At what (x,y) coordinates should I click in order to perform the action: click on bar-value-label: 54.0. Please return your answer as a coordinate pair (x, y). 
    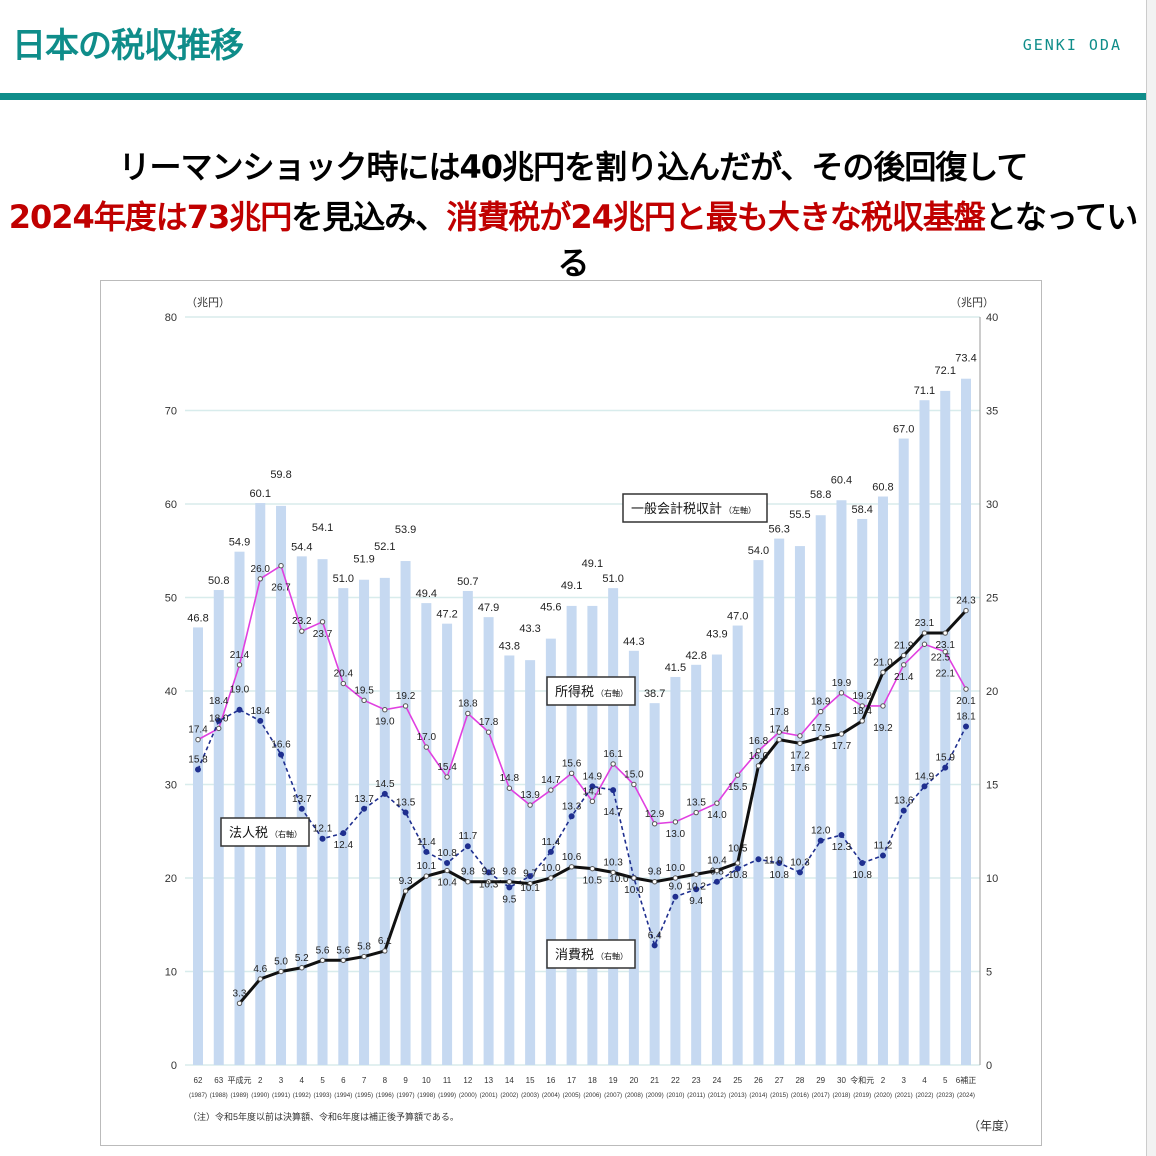
    Looking at the image, I should click on (758, 551).